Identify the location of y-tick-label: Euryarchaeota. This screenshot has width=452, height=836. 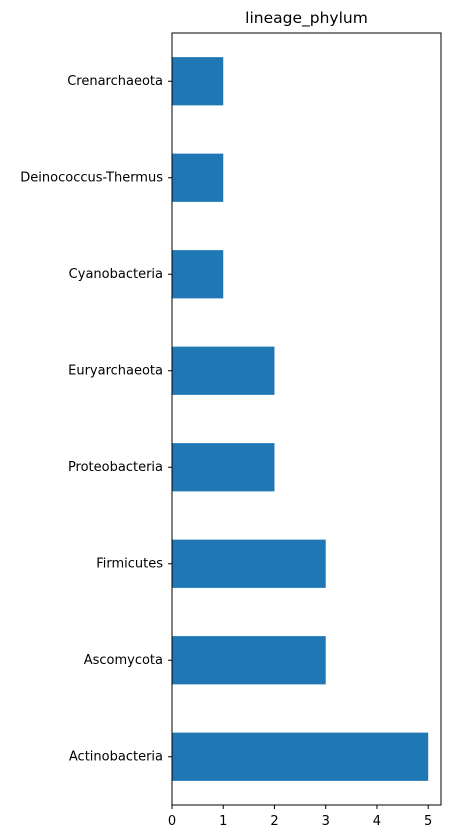
(115, 370).